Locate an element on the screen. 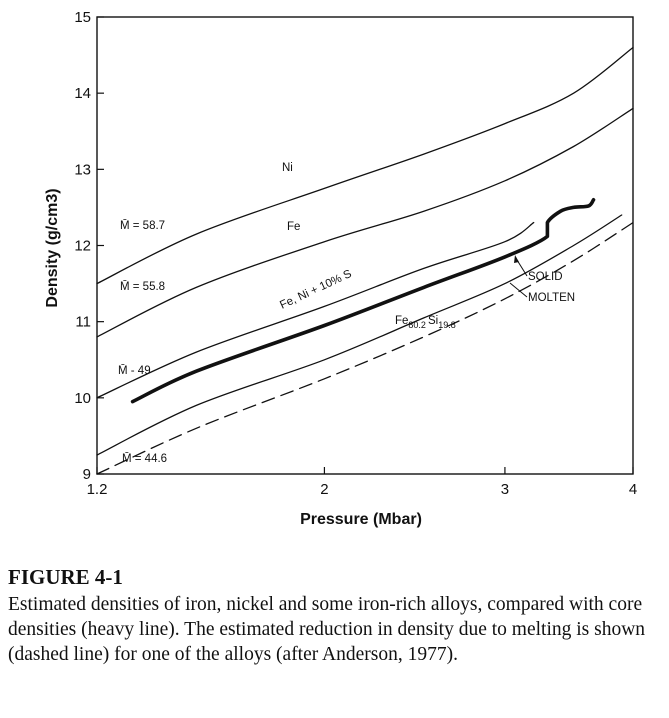 Image resolution: width=669 pixels, height=718 pixels. label-fe-si: Fe80.2 Si19.8 is located at coordinates (425, 322).